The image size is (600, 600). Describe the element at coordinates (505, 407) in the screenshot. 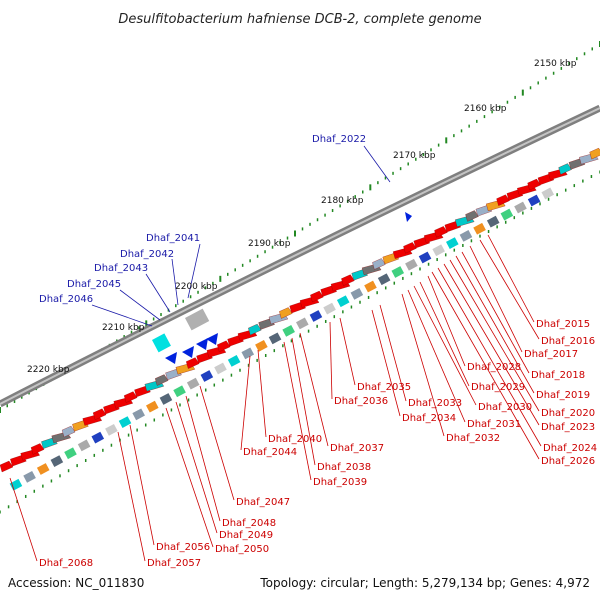

I see `gene-label: Dhaf_2030` at that location.